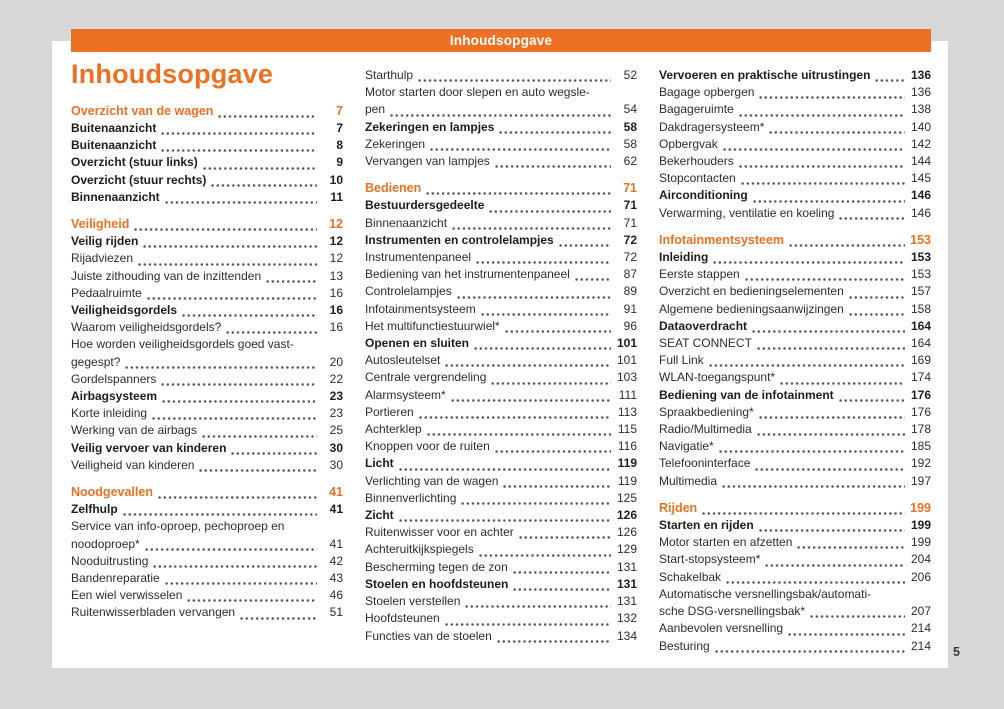 The height and width of the screenshot is (709, 1004). I want to click on toc-entry-page-number: 8, so click(339, 145).